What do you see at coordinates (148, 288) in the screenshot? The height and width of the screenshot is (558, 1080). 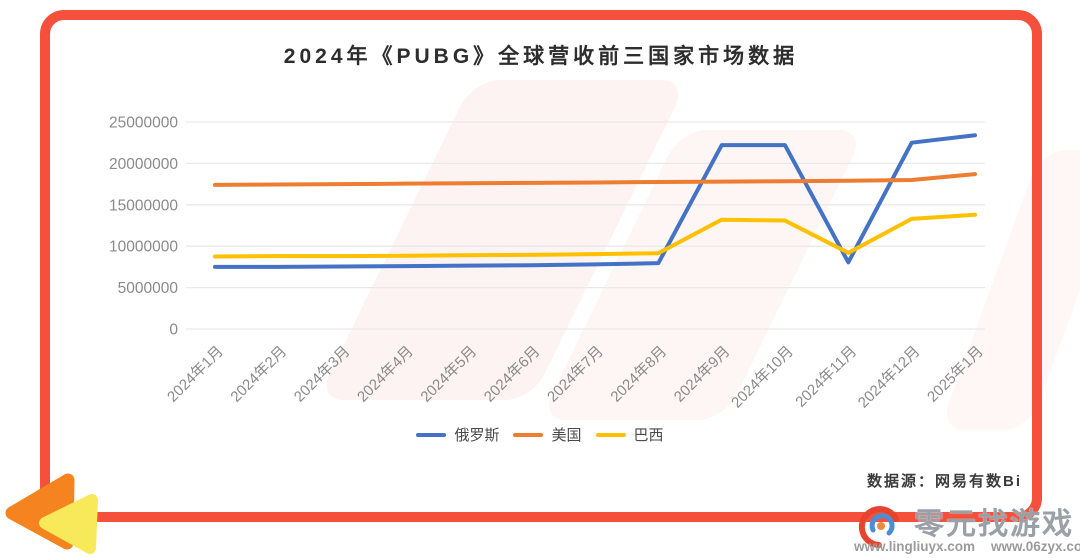 I see `y-axis-label: 5000000` at bounding box center [148, 288].